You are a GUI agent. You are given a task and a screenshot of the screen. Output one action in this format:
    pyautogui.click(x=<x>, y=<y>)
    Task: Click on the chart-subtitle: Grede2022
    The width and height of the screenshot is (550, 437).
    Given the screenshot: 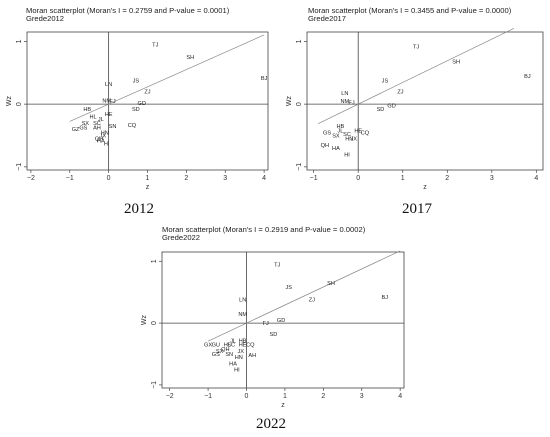 What is the action you would take?
    pyautogui.click(x=181, y=237)
    